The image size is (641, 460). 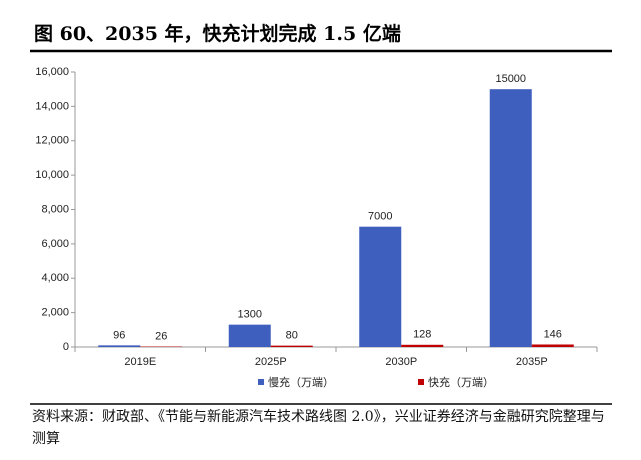 What do you see at coordinates (52, 106) in the screenshot?
I see `y-tick-label: 14,000` at bounding box center [52, 106].